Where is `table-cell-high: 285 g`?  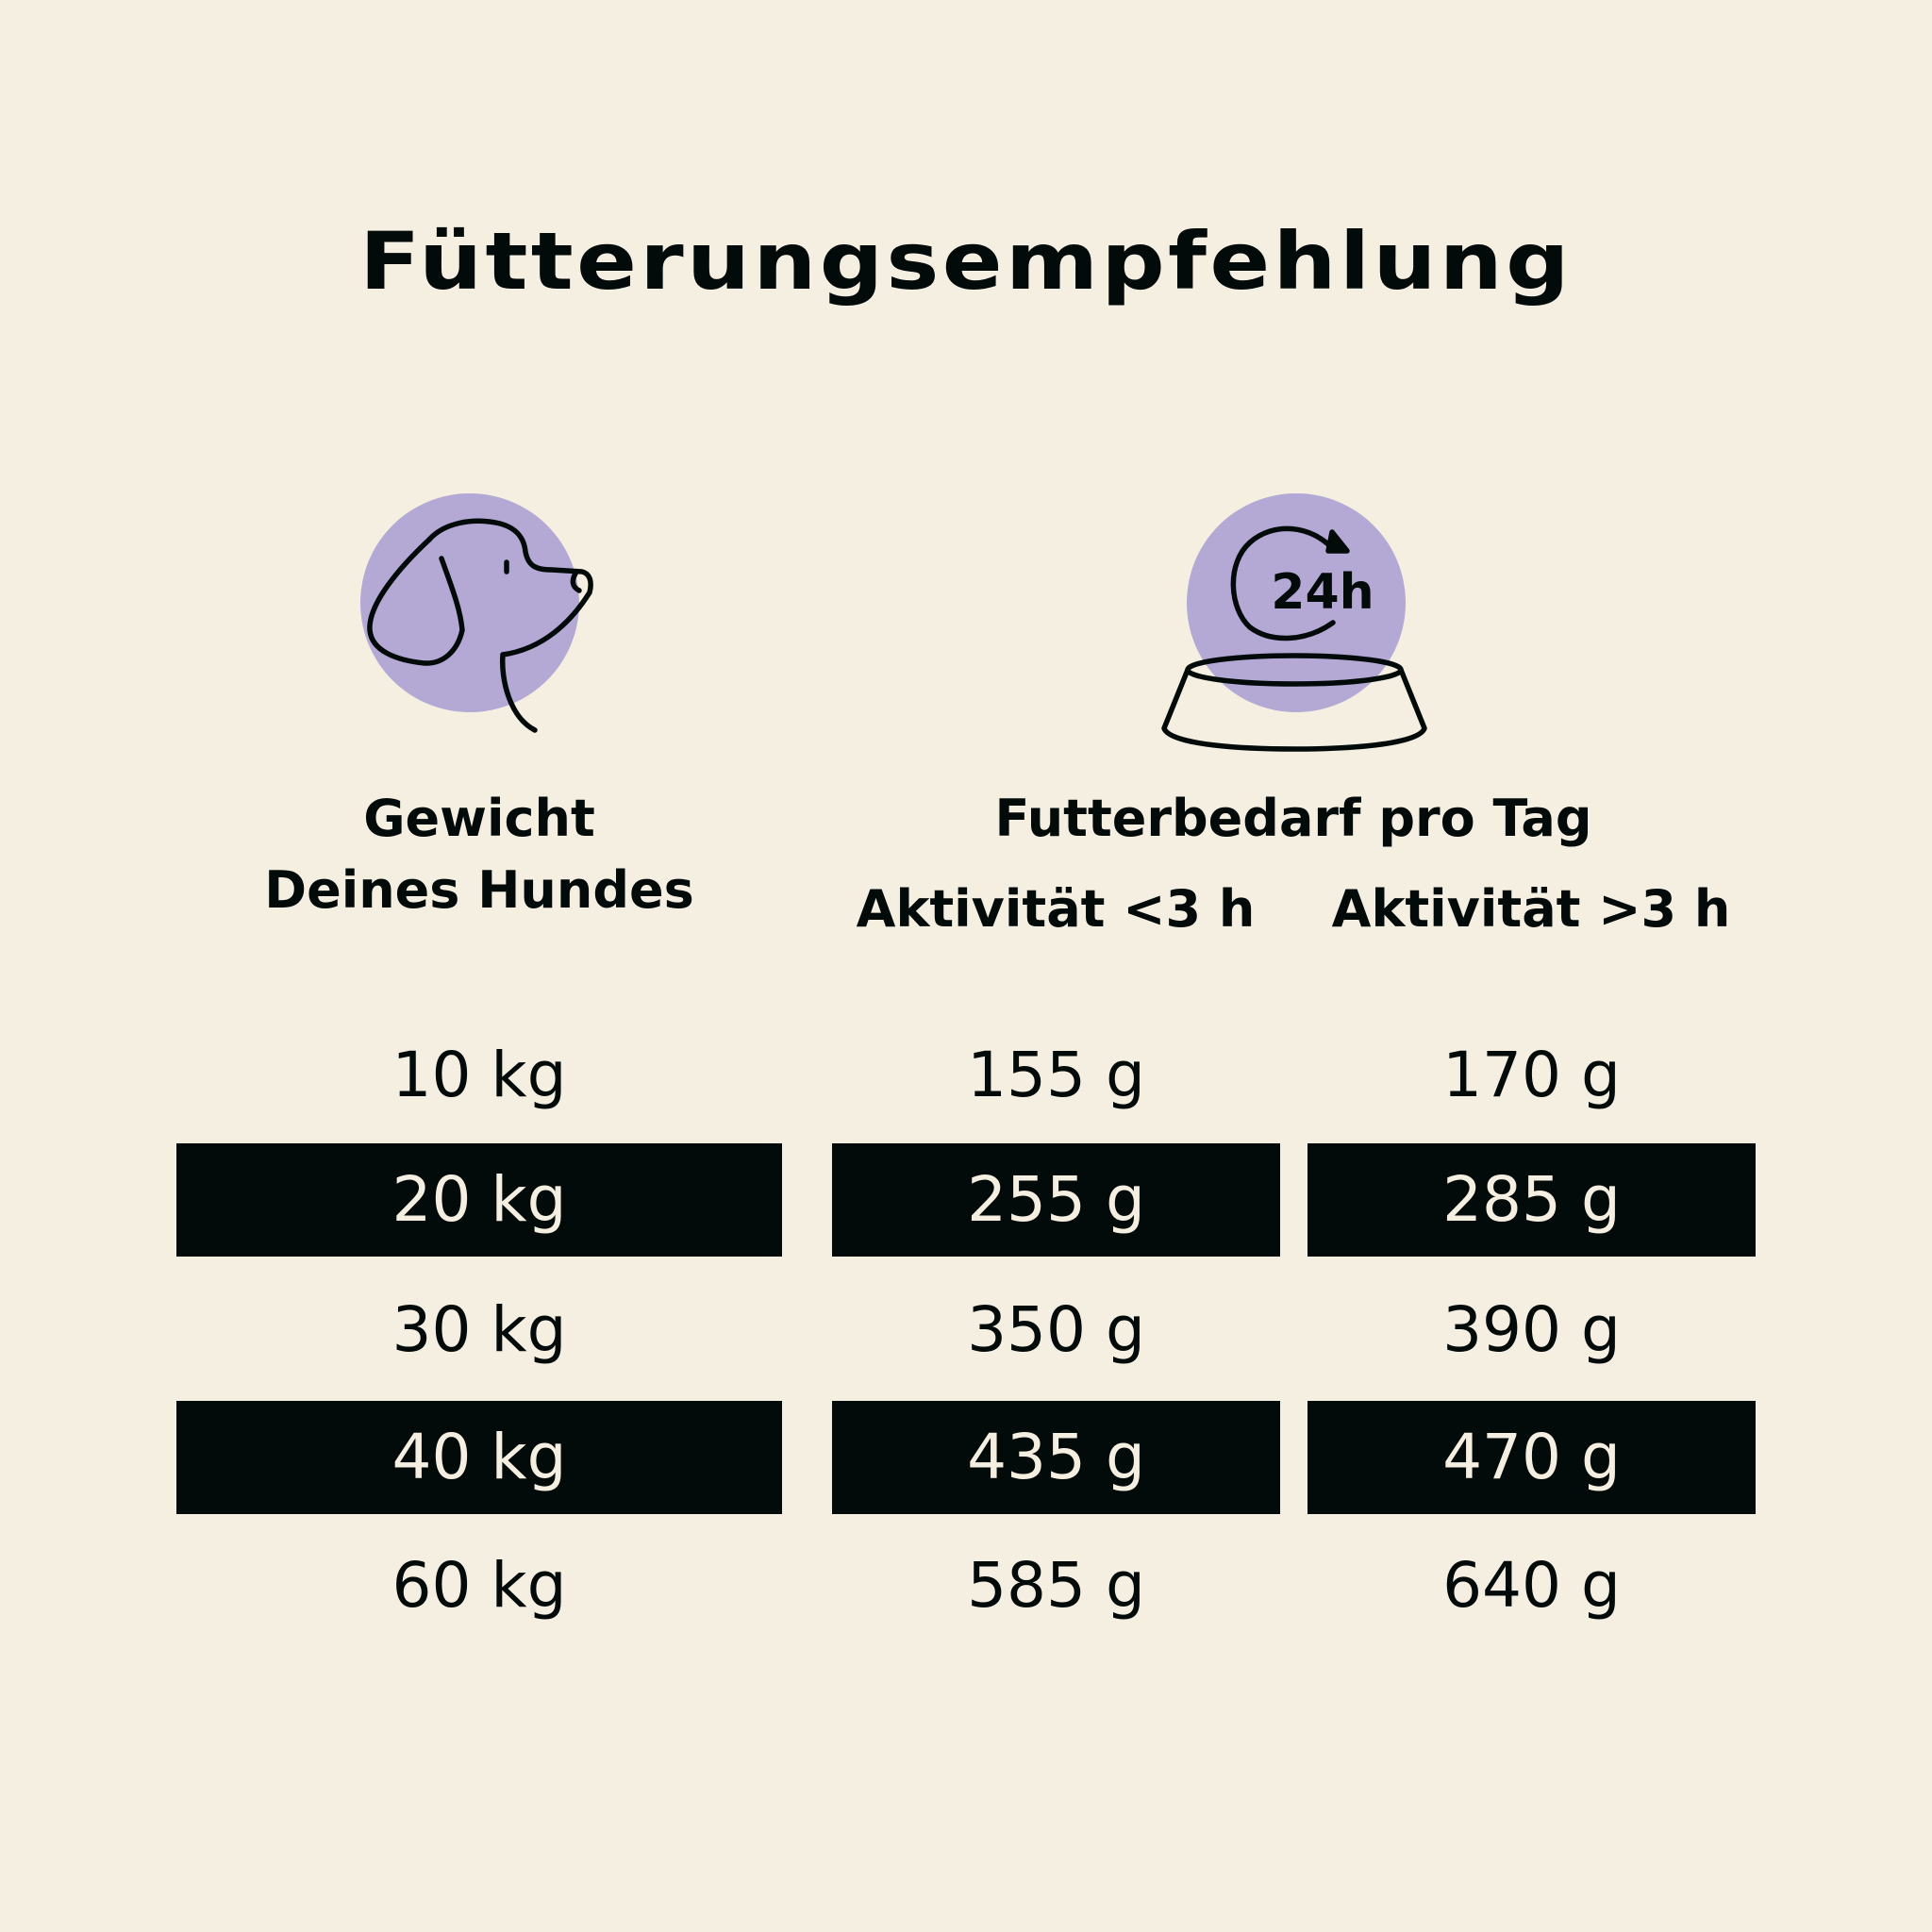
table-cell-high: 285 g is located at coordinates (1532, 1200).